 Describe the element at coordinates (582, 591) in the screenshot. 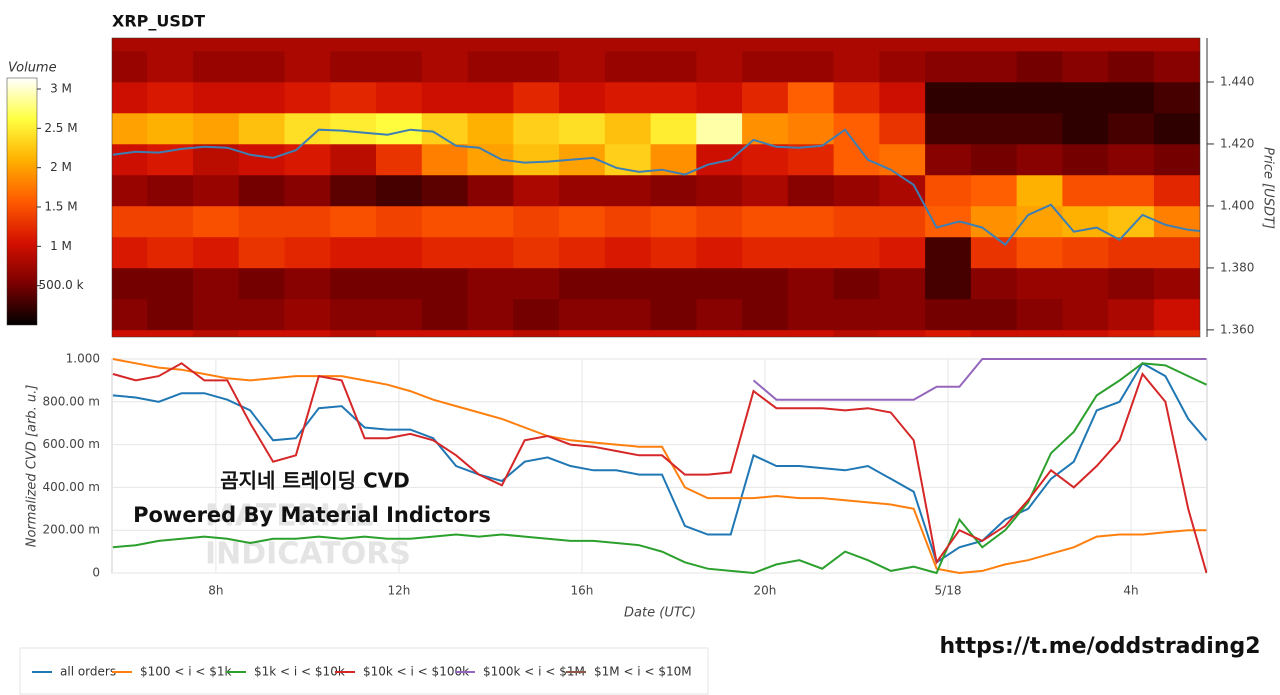

I see `x-tick-label: 16h` at that location.